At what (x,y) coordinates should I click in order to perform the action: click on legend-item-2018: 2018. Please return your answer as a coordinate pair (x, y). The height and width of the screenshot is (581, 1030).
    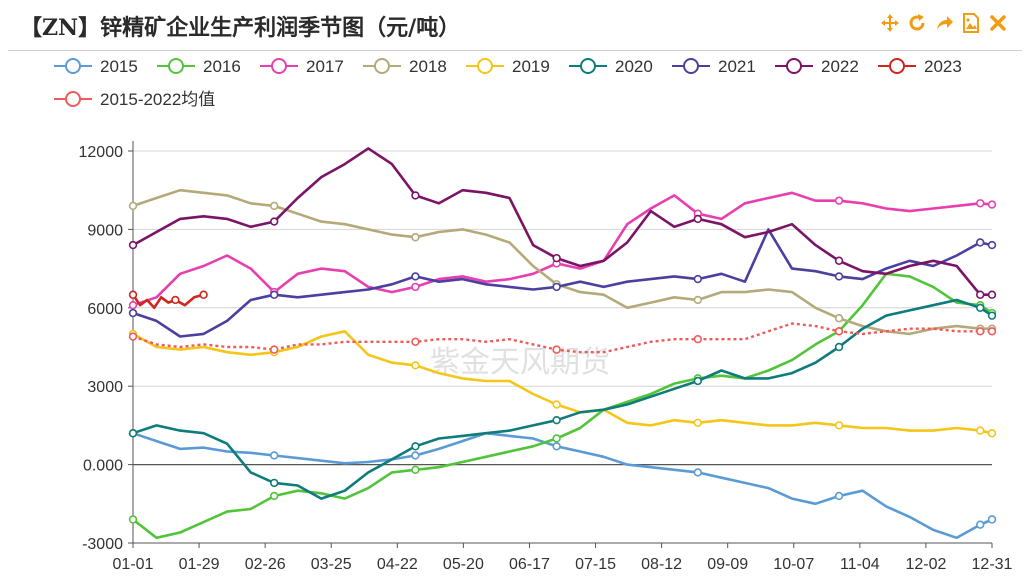
    Looking at the image, I should click on (405, 66).